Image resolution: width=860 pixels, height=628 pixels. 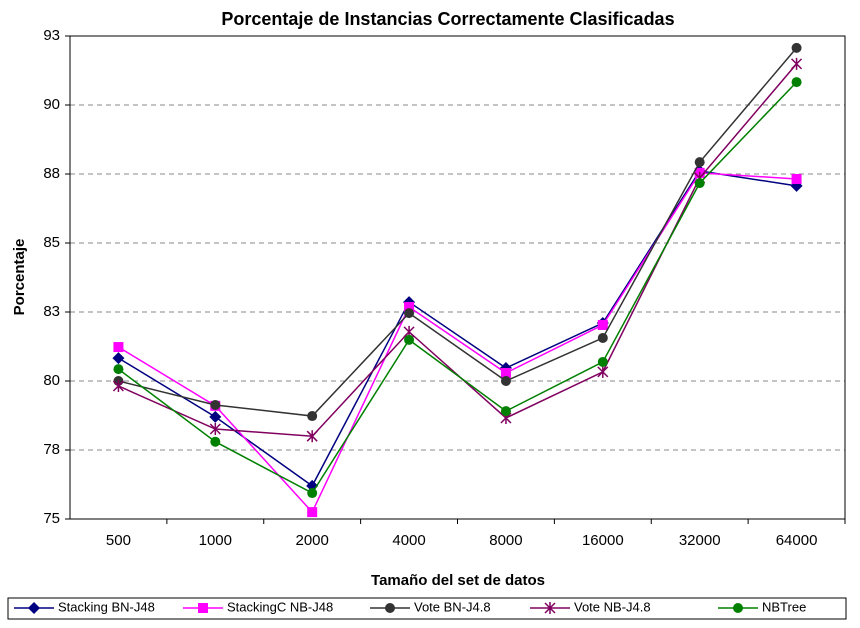 What do you see at coordinates (51, 242) in the screenshot?
I see `y-tick-label: 85` at bounding box center [51, 242].